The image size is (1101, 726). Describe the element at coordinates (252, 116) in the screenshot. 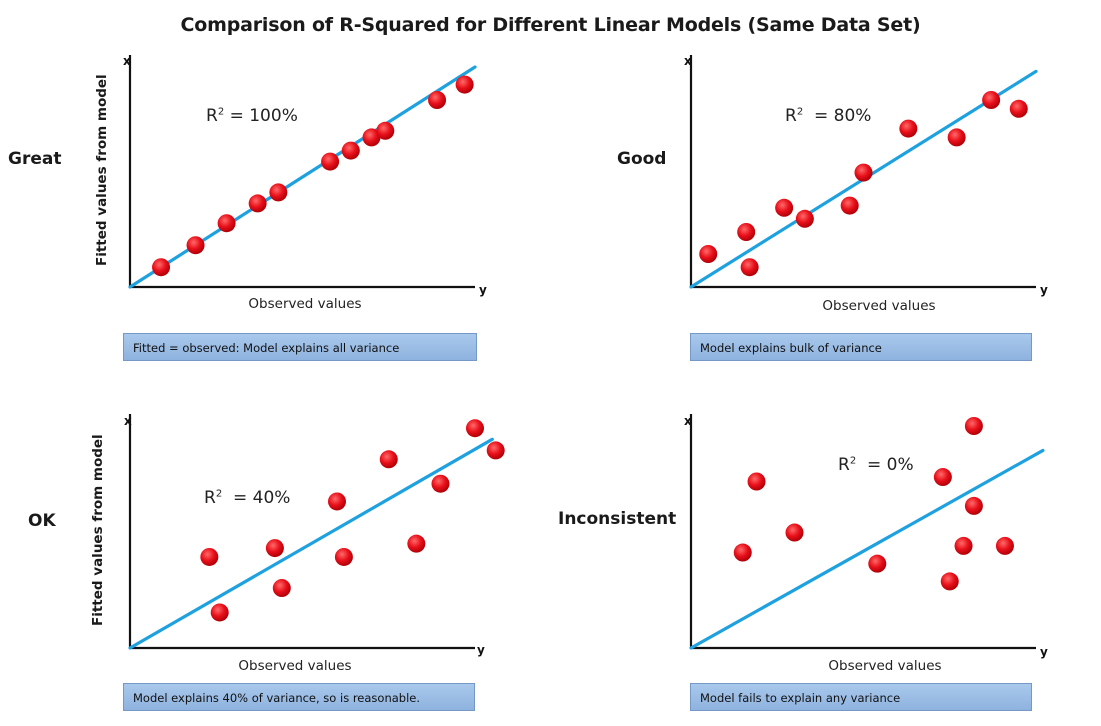

I see `r-squared-annotation: R2 = 100%` at that location.